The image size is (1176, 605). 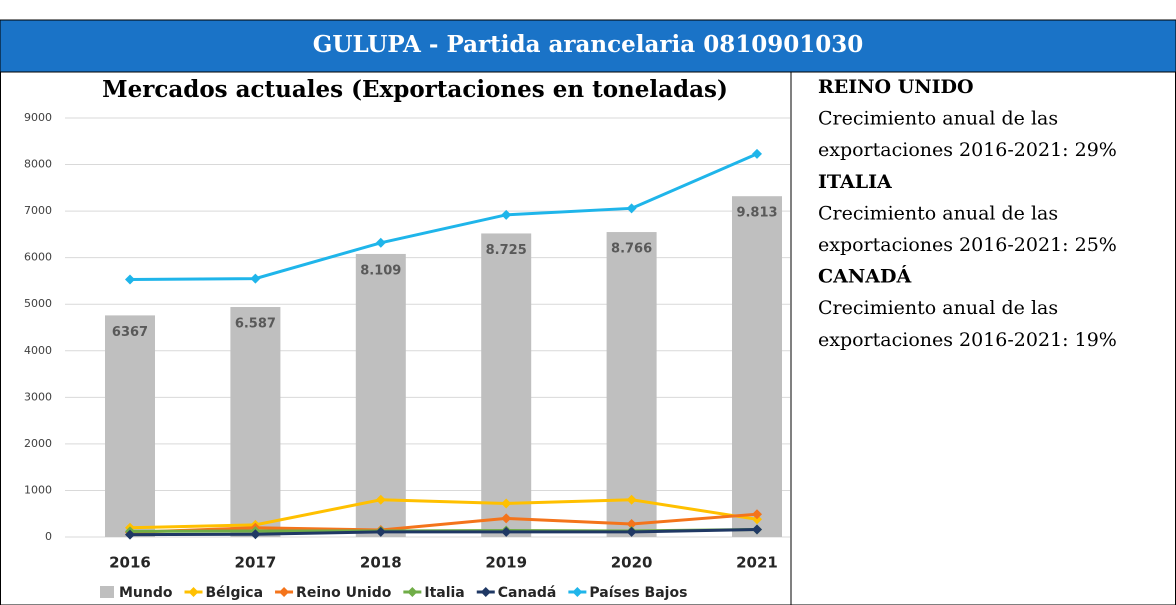 What do you see at coordinates (864, 276) in the screenshot?
I see `market-name: CANADÁ` at bounding box center [864, 276].